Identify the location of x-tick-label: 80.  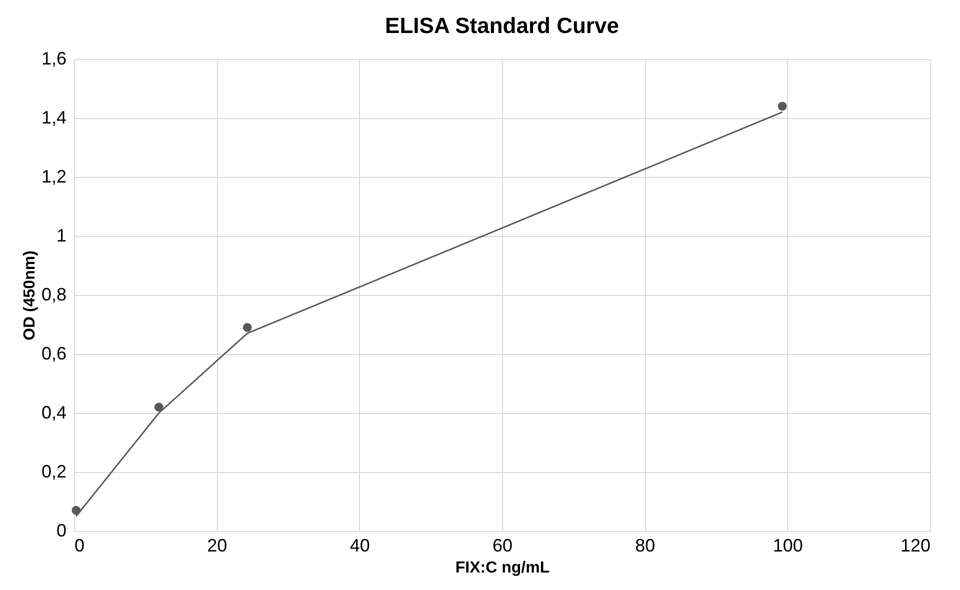
(645, 546).